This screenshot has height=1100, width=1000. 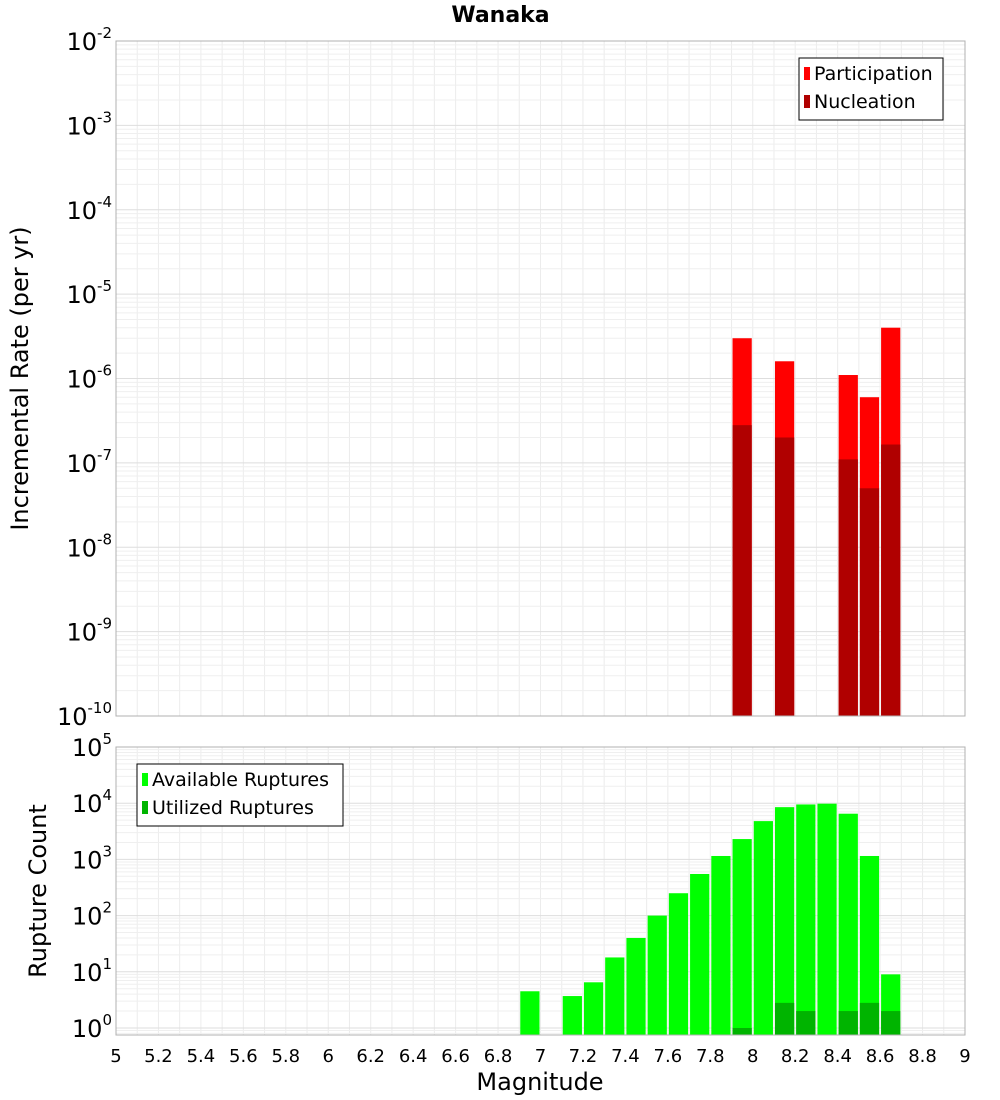 What do you see at coordinates (583, 1056) in the screenshot?
I see `x-tick-label: 7.2` at bounding box center [583, 1056].